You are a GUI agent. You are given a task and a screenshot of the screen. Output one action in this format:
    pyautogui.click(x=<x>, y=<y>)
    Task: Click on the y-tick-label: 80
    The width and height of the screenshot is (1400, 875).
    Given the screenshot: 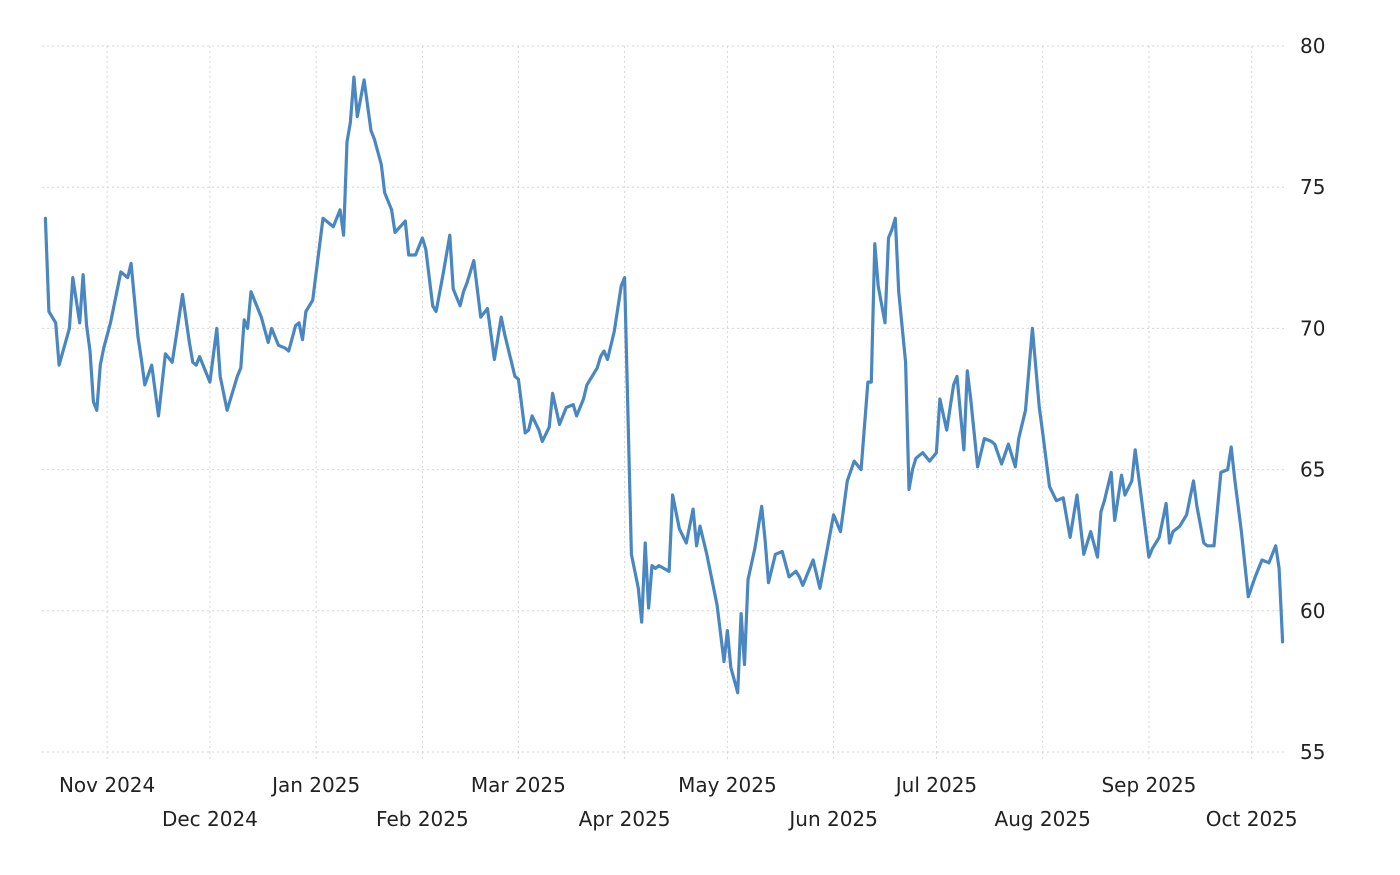 What is the action you would take?
    pyautogui.click(x=1312, y=46)
    